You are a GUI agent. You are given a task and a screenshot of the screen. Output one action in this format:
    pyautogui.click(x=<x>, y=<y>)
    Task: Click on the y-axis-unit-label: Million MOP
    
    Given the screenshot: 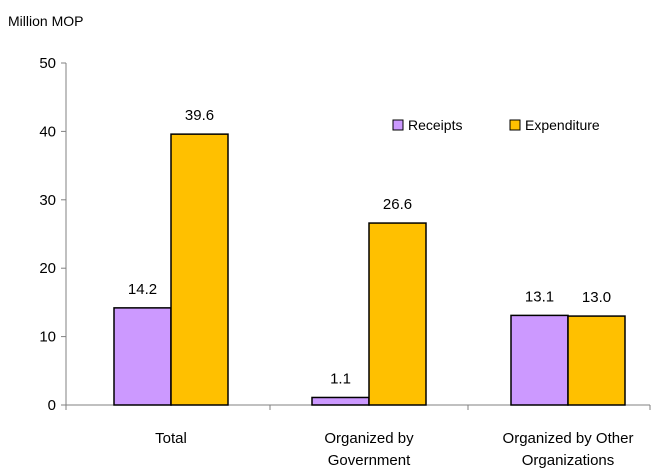 What is the action you would take?
    pyautogui.click(x=45, y=21)
    